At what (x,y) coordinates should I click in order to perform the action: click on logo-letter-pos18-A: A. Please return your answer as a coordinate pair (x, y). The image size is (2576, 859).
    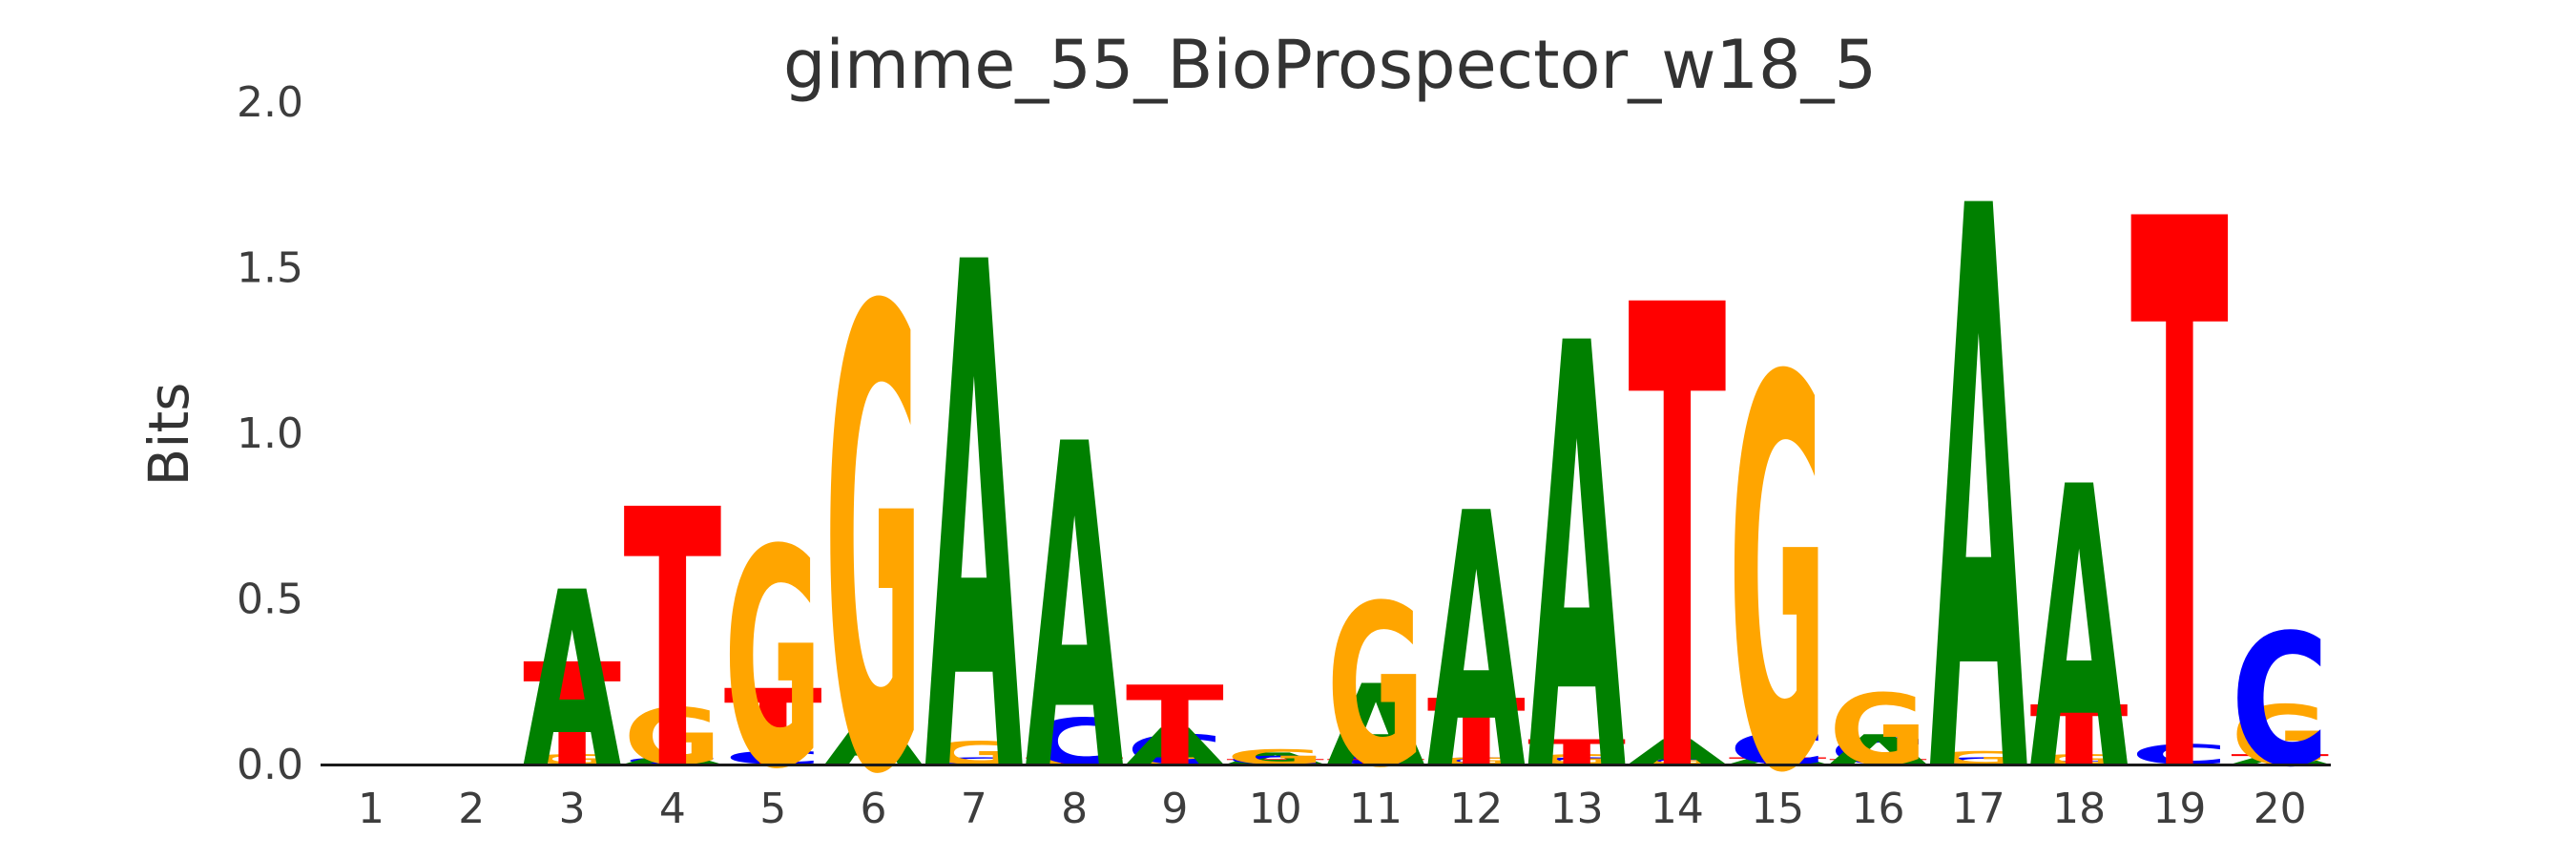
    Looking at the image, I should click on (2079, 630).